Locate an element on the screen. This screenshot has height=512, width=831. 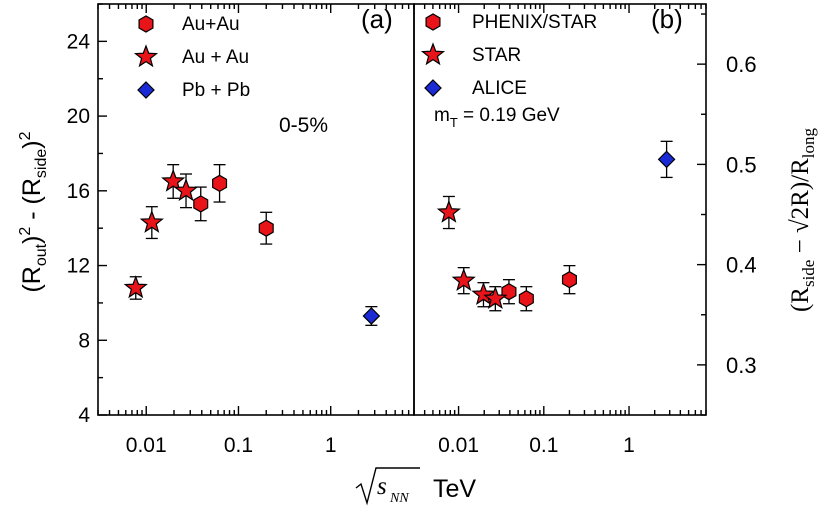
y-tick-label-left: 4 is located at coordinates (84, 415).